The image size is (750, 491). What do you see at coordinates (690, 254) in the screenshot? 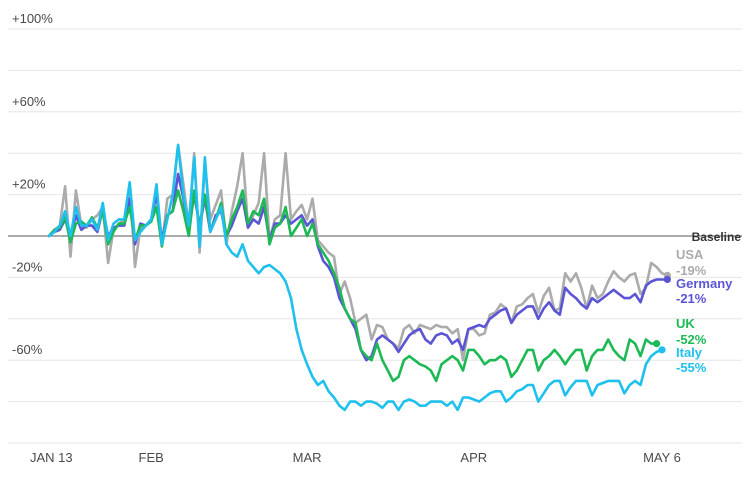
I see `series-name-label: USA` at bounding box center [690, 254].